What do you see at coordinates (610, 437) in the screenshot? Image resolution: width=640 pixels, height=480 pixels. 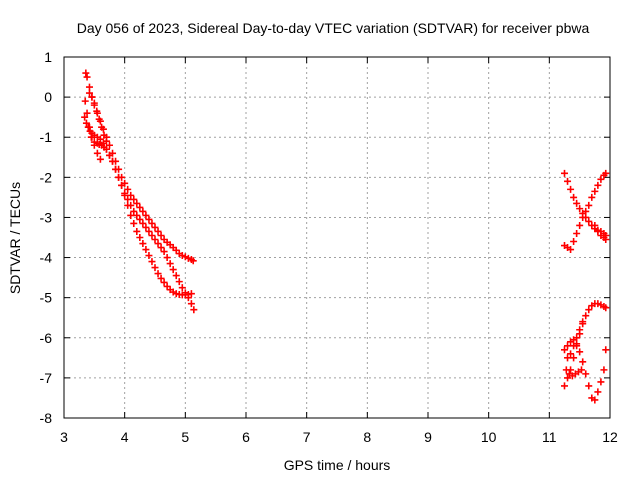 I see `x-tick-label: 12` at bounding box center [610, 437].